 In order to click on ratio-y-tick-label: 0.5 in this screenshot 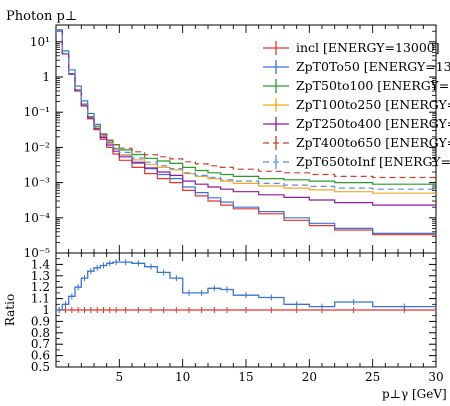, I will do `click(40, 367)`.